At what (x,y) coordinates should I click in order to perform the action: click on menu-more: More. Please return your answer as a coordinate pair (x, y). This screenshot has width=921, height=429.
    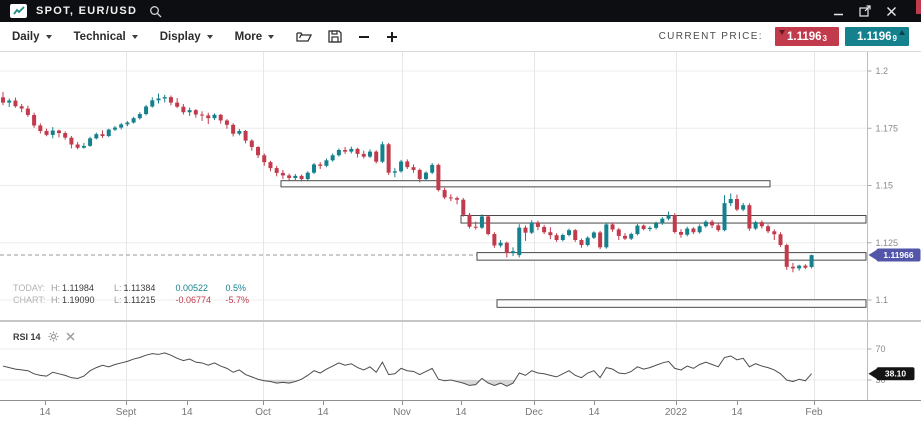
    Looking at the image, I should click on (255, 37).